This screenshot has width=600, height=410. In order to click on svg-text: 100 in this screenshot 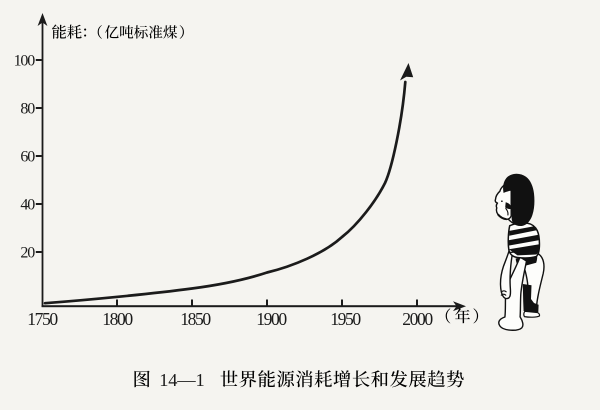, I will do `click(25, 61)`.